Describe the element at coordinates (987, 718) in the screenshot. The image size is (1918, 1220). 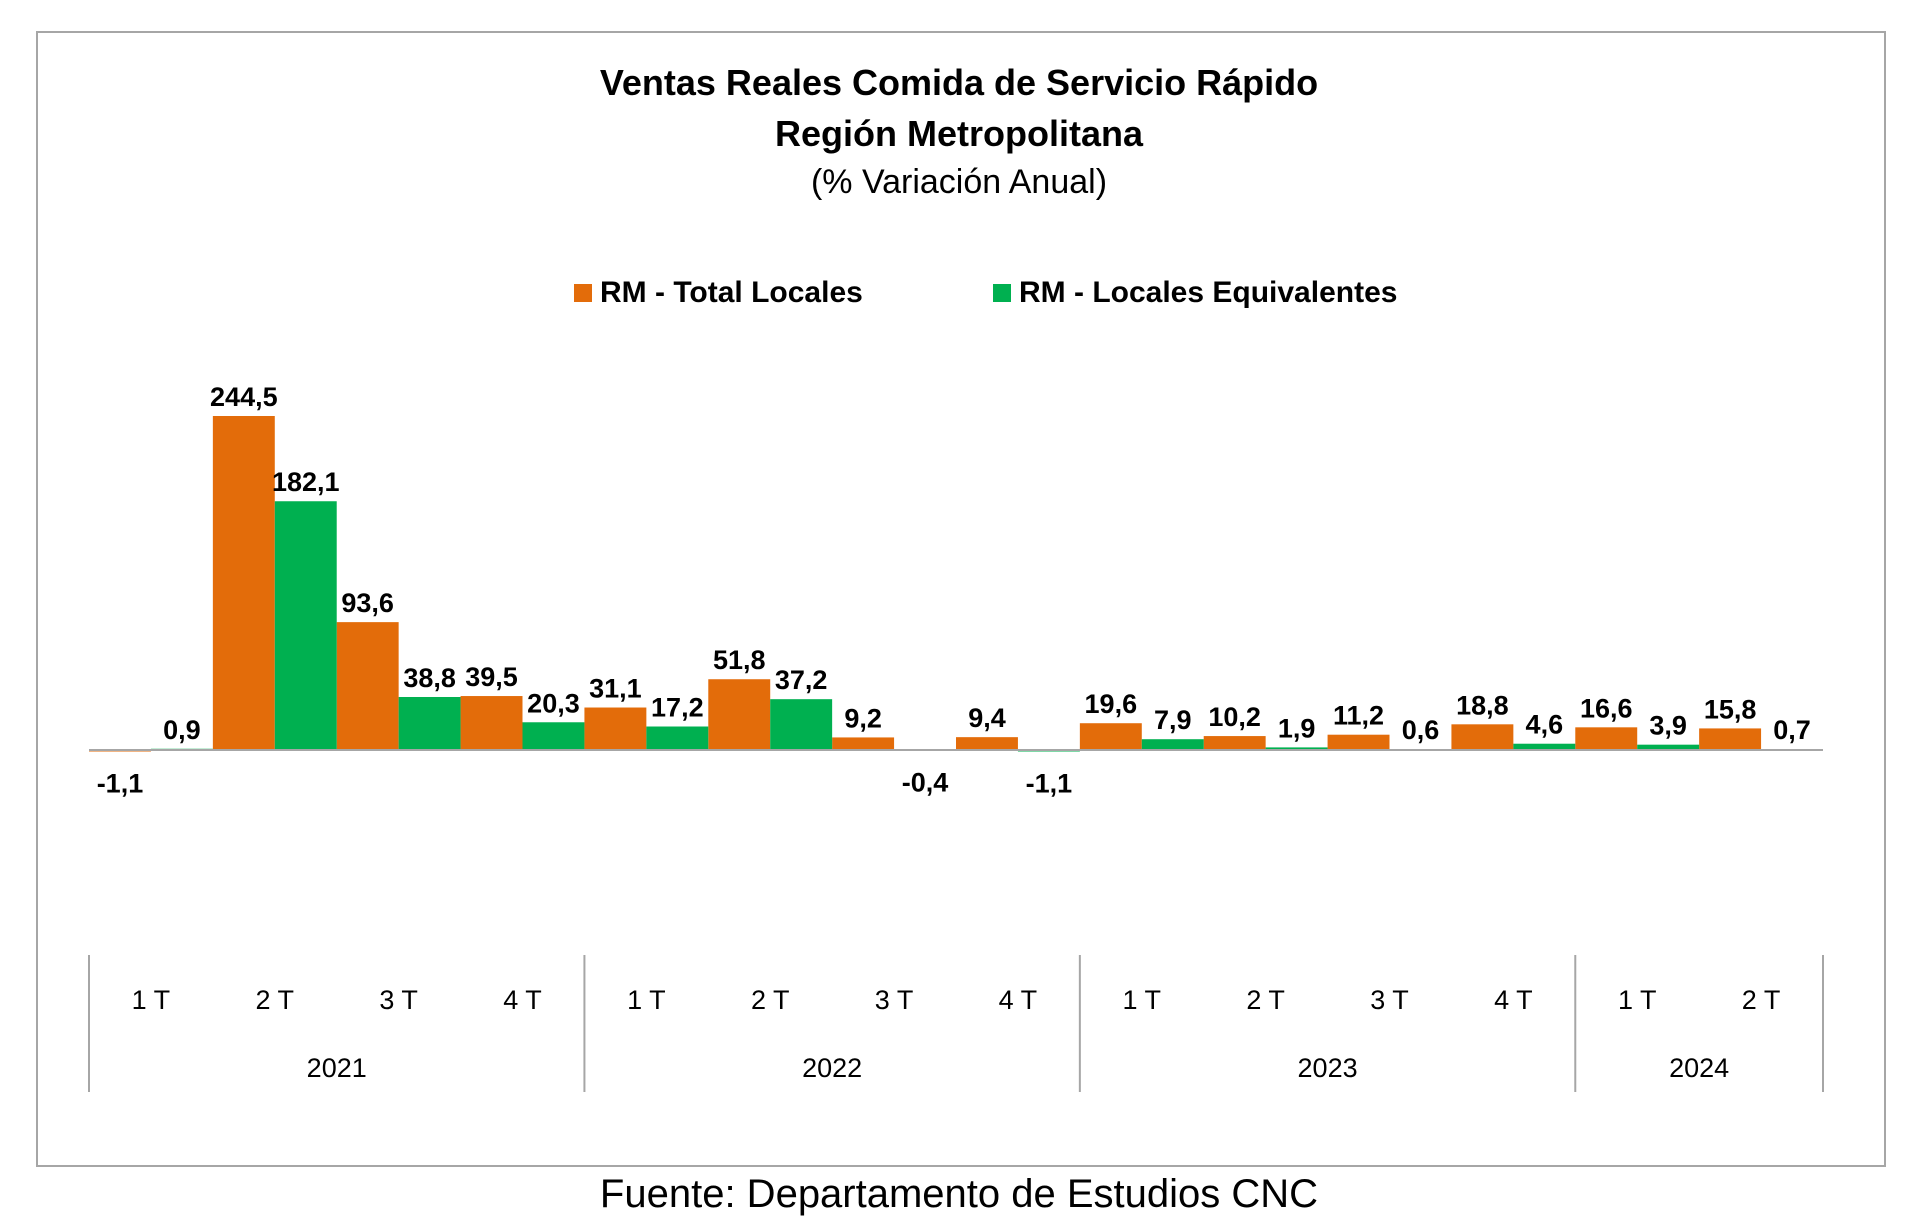
I see `data-label-total-locales-8: 9,4` at that location.